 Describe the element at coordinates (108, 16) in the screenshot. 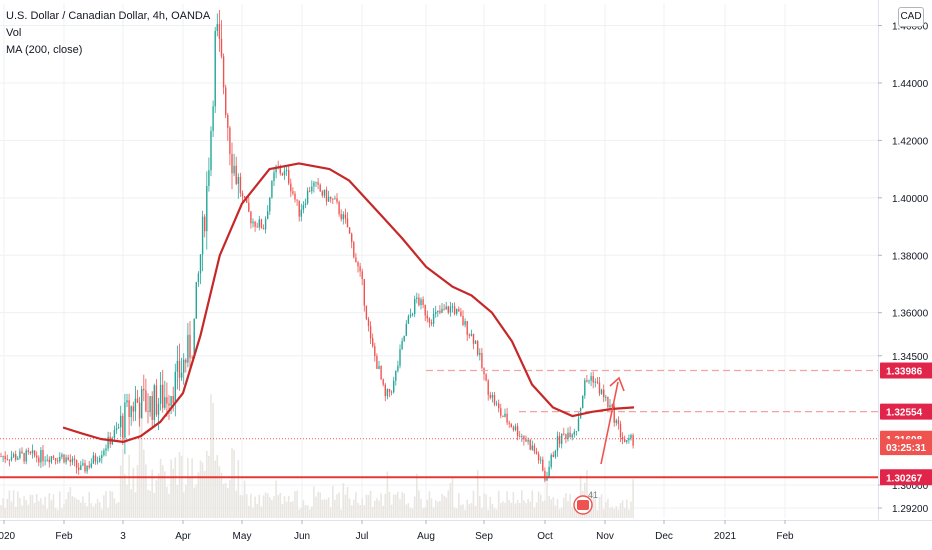

I see `legend-symbol: U.S. Dollar / Canadian Dollar, 4h, OANDA` at that location.